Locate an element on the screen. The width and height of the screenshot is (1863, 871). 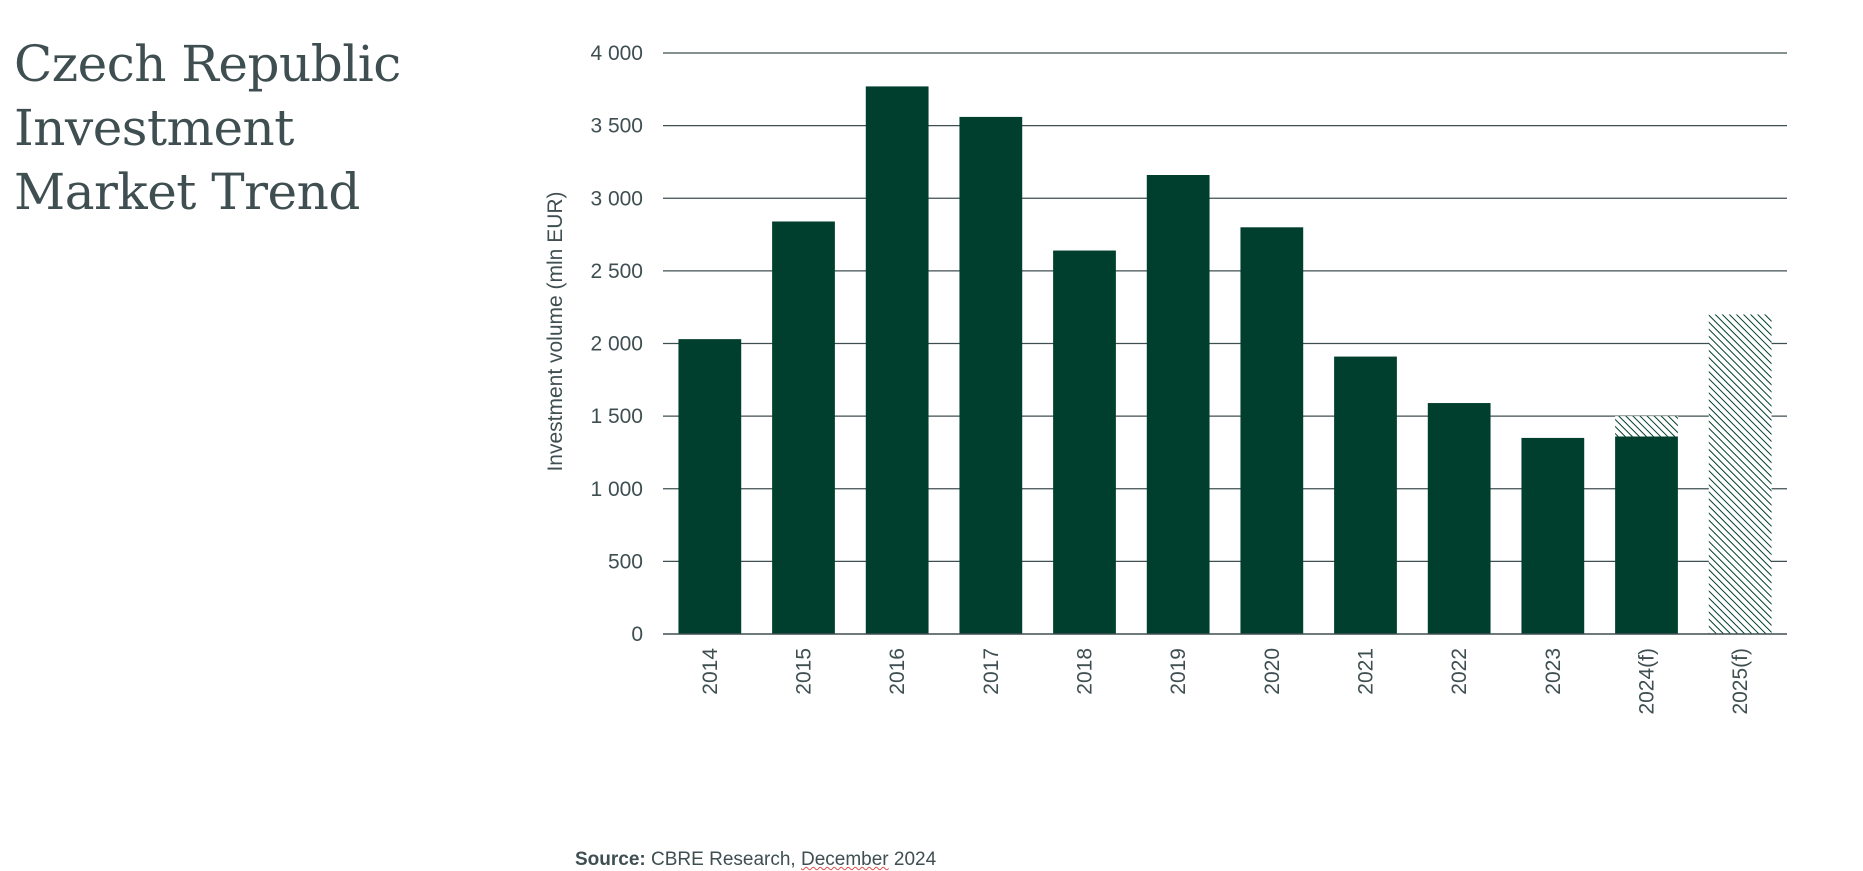
y-axis-label: Investment volume (mln EUR) is located at coordinates (555, 331).